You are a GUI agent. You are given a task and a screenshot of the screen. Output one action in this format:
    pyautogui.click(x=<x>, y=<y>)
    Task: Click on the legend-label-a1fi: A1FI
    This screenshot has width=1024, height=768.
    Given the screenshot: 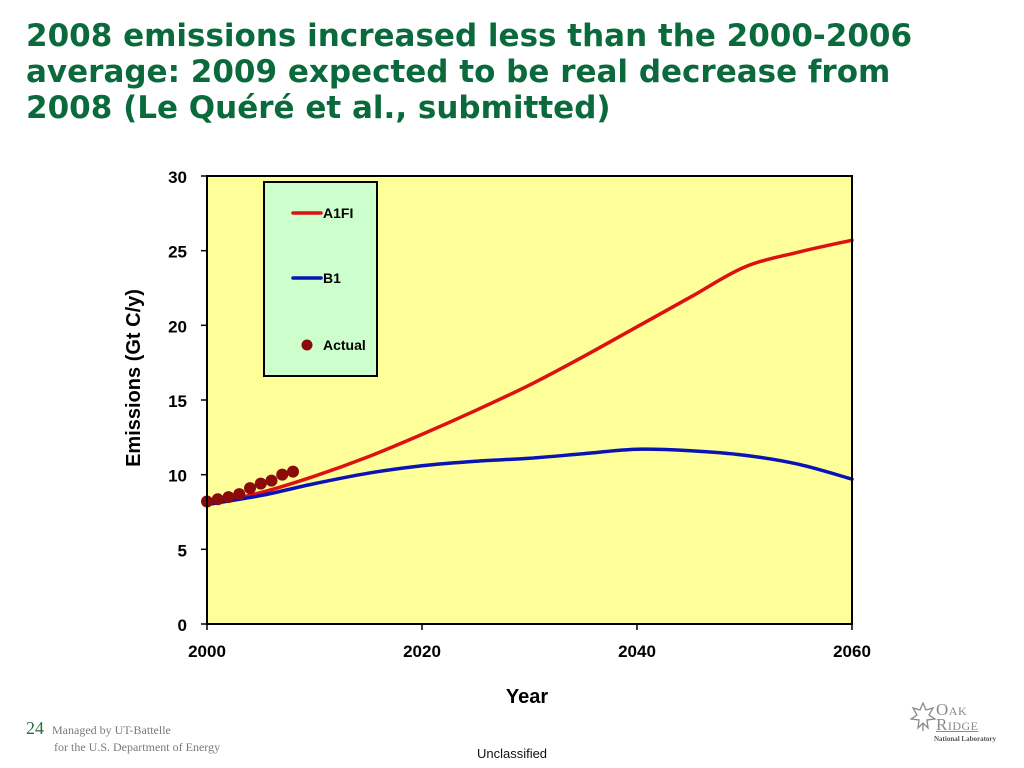 What is the action you would take?
    pyautogui.click(x=338, y=213)
    